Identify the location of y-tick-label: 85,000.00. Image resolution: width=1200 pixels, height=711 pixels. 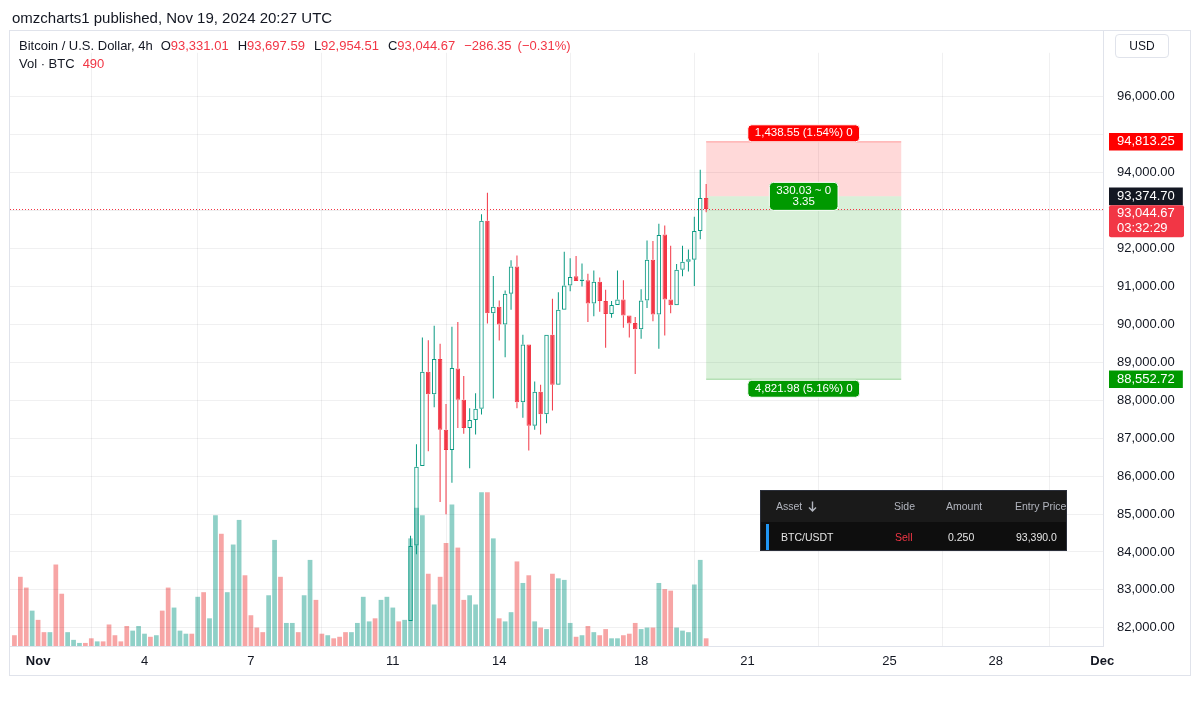
(1146, 513).